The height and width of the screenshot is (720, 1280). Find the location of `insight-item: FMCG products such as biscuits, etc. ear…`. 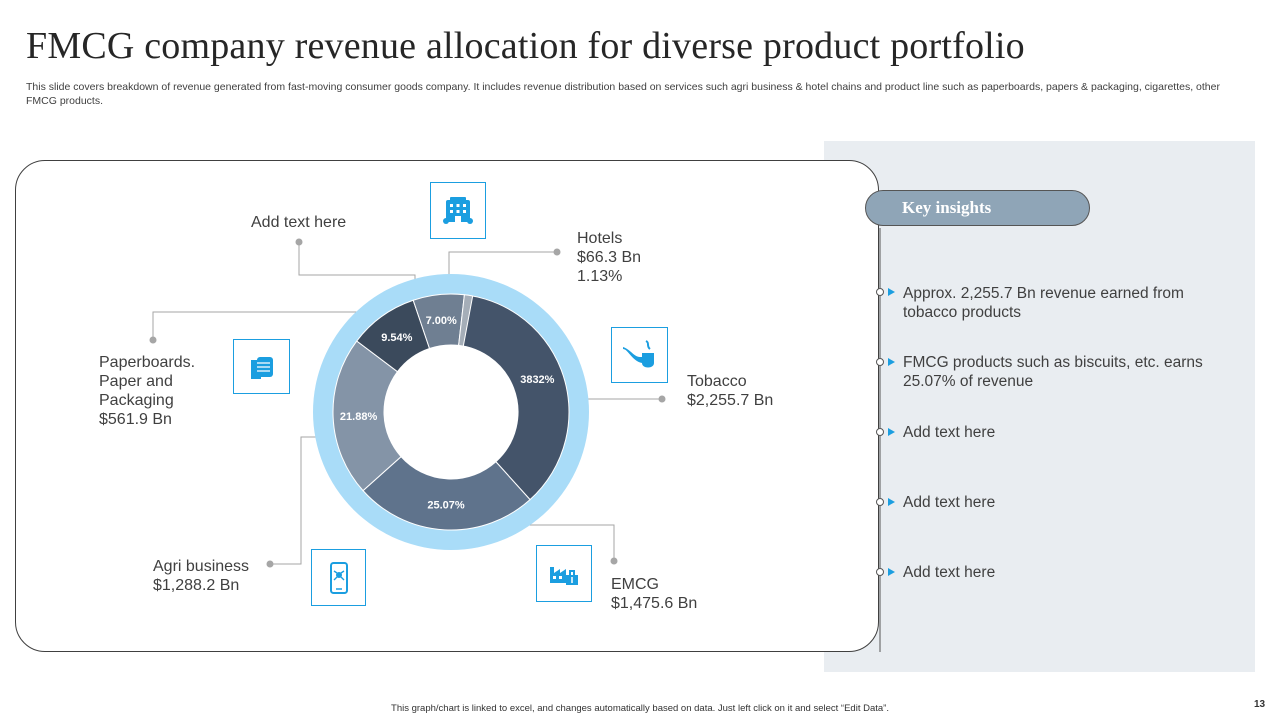

insight-item: FMCG products such as biscuits, etc. ear… is located at coordinates (1053, 372).